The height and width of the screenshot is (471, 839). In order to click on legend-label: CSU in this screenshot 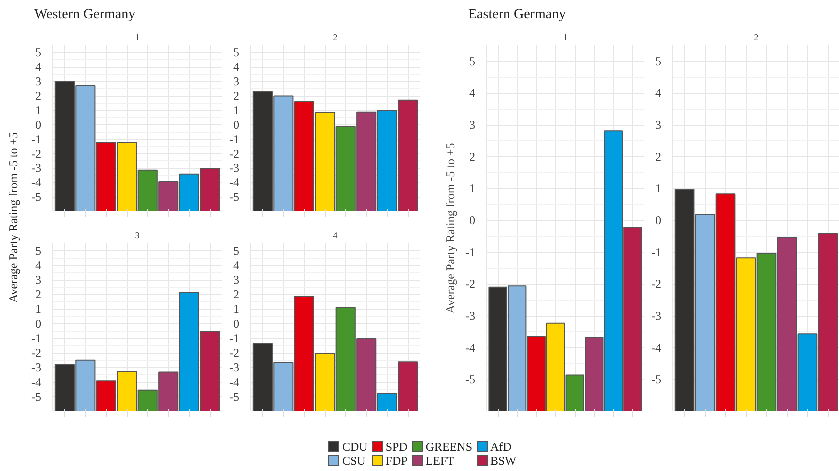, I will do `click(354, 461)`.